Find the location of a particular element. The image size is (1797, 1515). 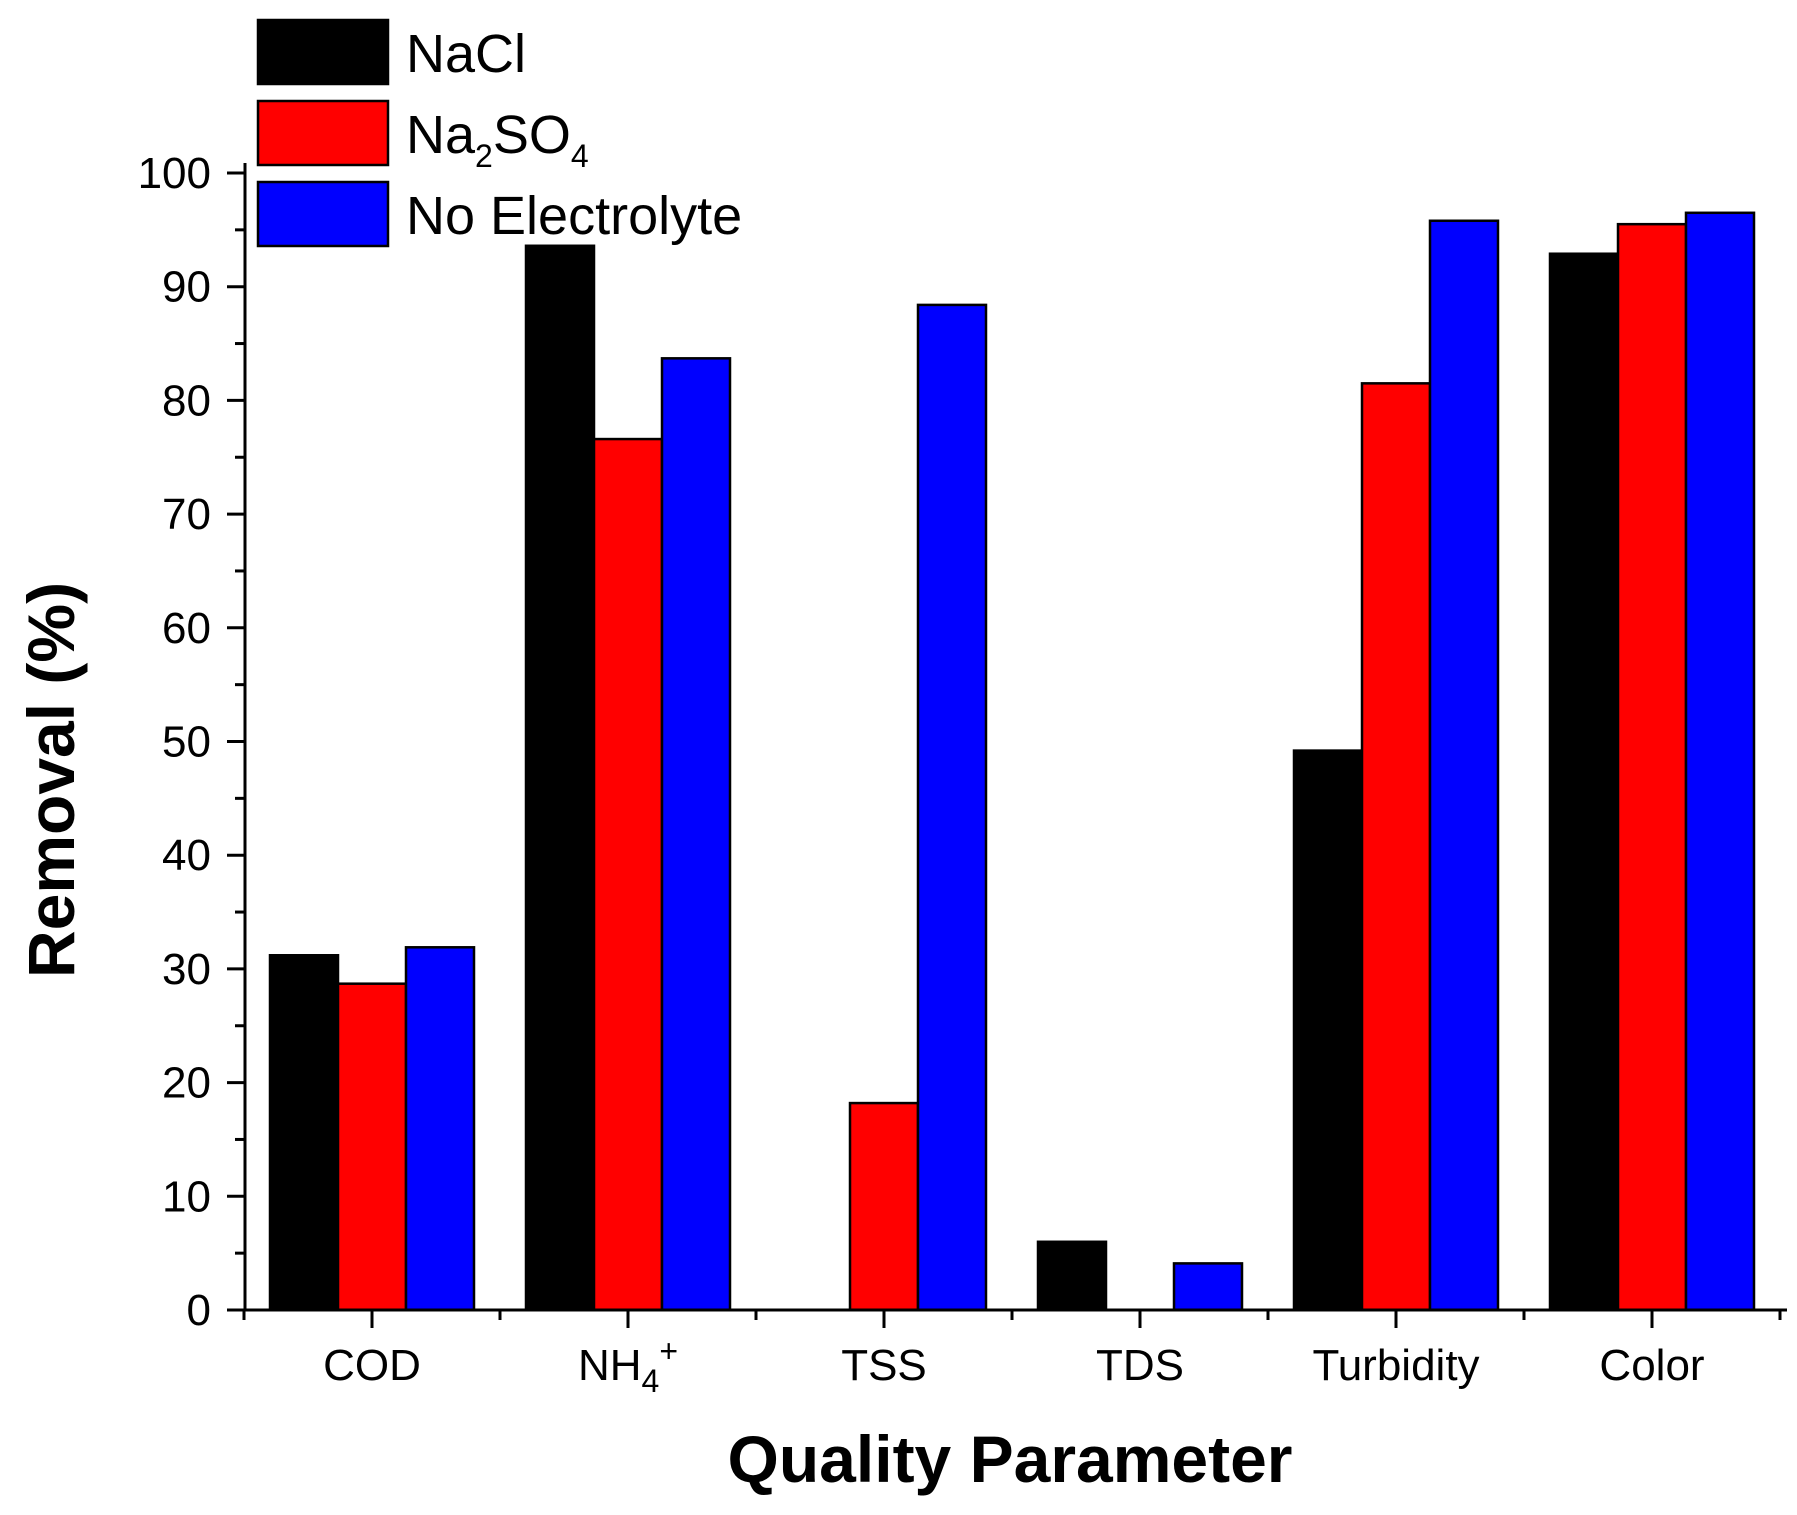

bar-nacl-cod is located at coordinates (304, 1133).